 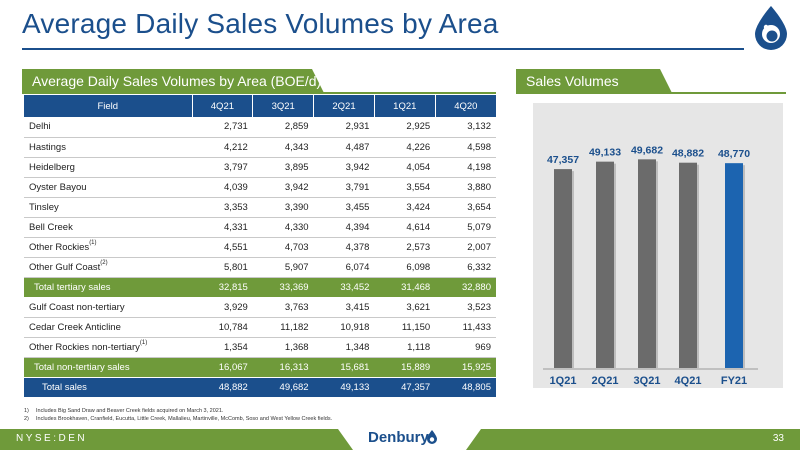 What do you see at coordinates (222, 147) in the screenshot?
I see `table-cell: 4,212` at bounding box center [222, 147].